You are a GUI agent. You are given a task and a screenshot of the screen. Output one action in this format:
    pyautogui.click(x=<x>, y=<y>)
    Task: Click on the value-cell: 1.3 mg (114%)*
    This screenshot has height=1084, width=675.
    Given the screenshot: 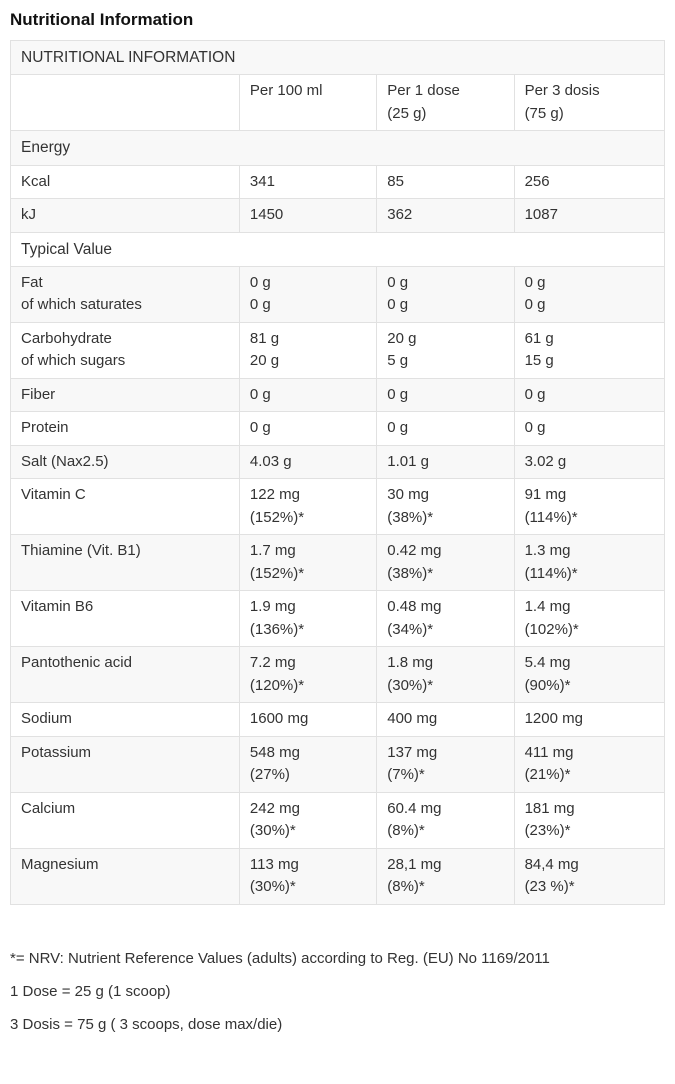 What is the action you would take?
    pyautogui.click(x=589, y=563)
    